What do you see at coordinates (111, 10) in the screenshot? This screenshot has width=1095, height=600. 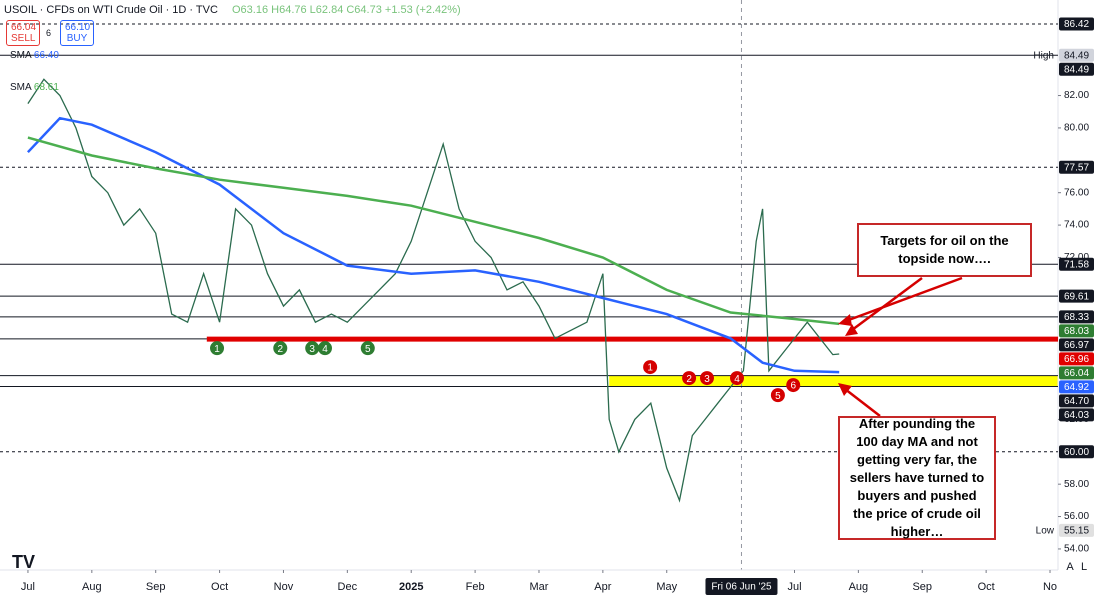 I see `symbol-title: USOIL · CFDs on WTI Crude Oil · 1D · TVC` at bounding box center [111, 10].